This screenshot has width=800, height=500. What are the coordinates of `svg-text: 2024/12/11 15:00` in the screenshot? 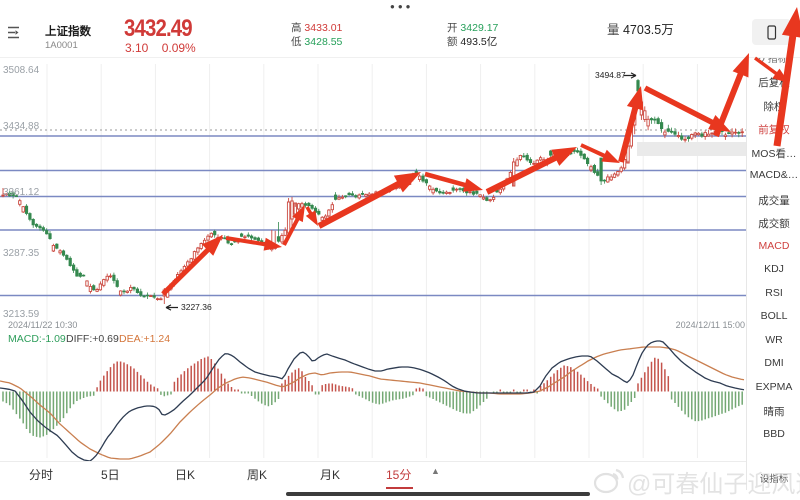 It's located at (710, 325).